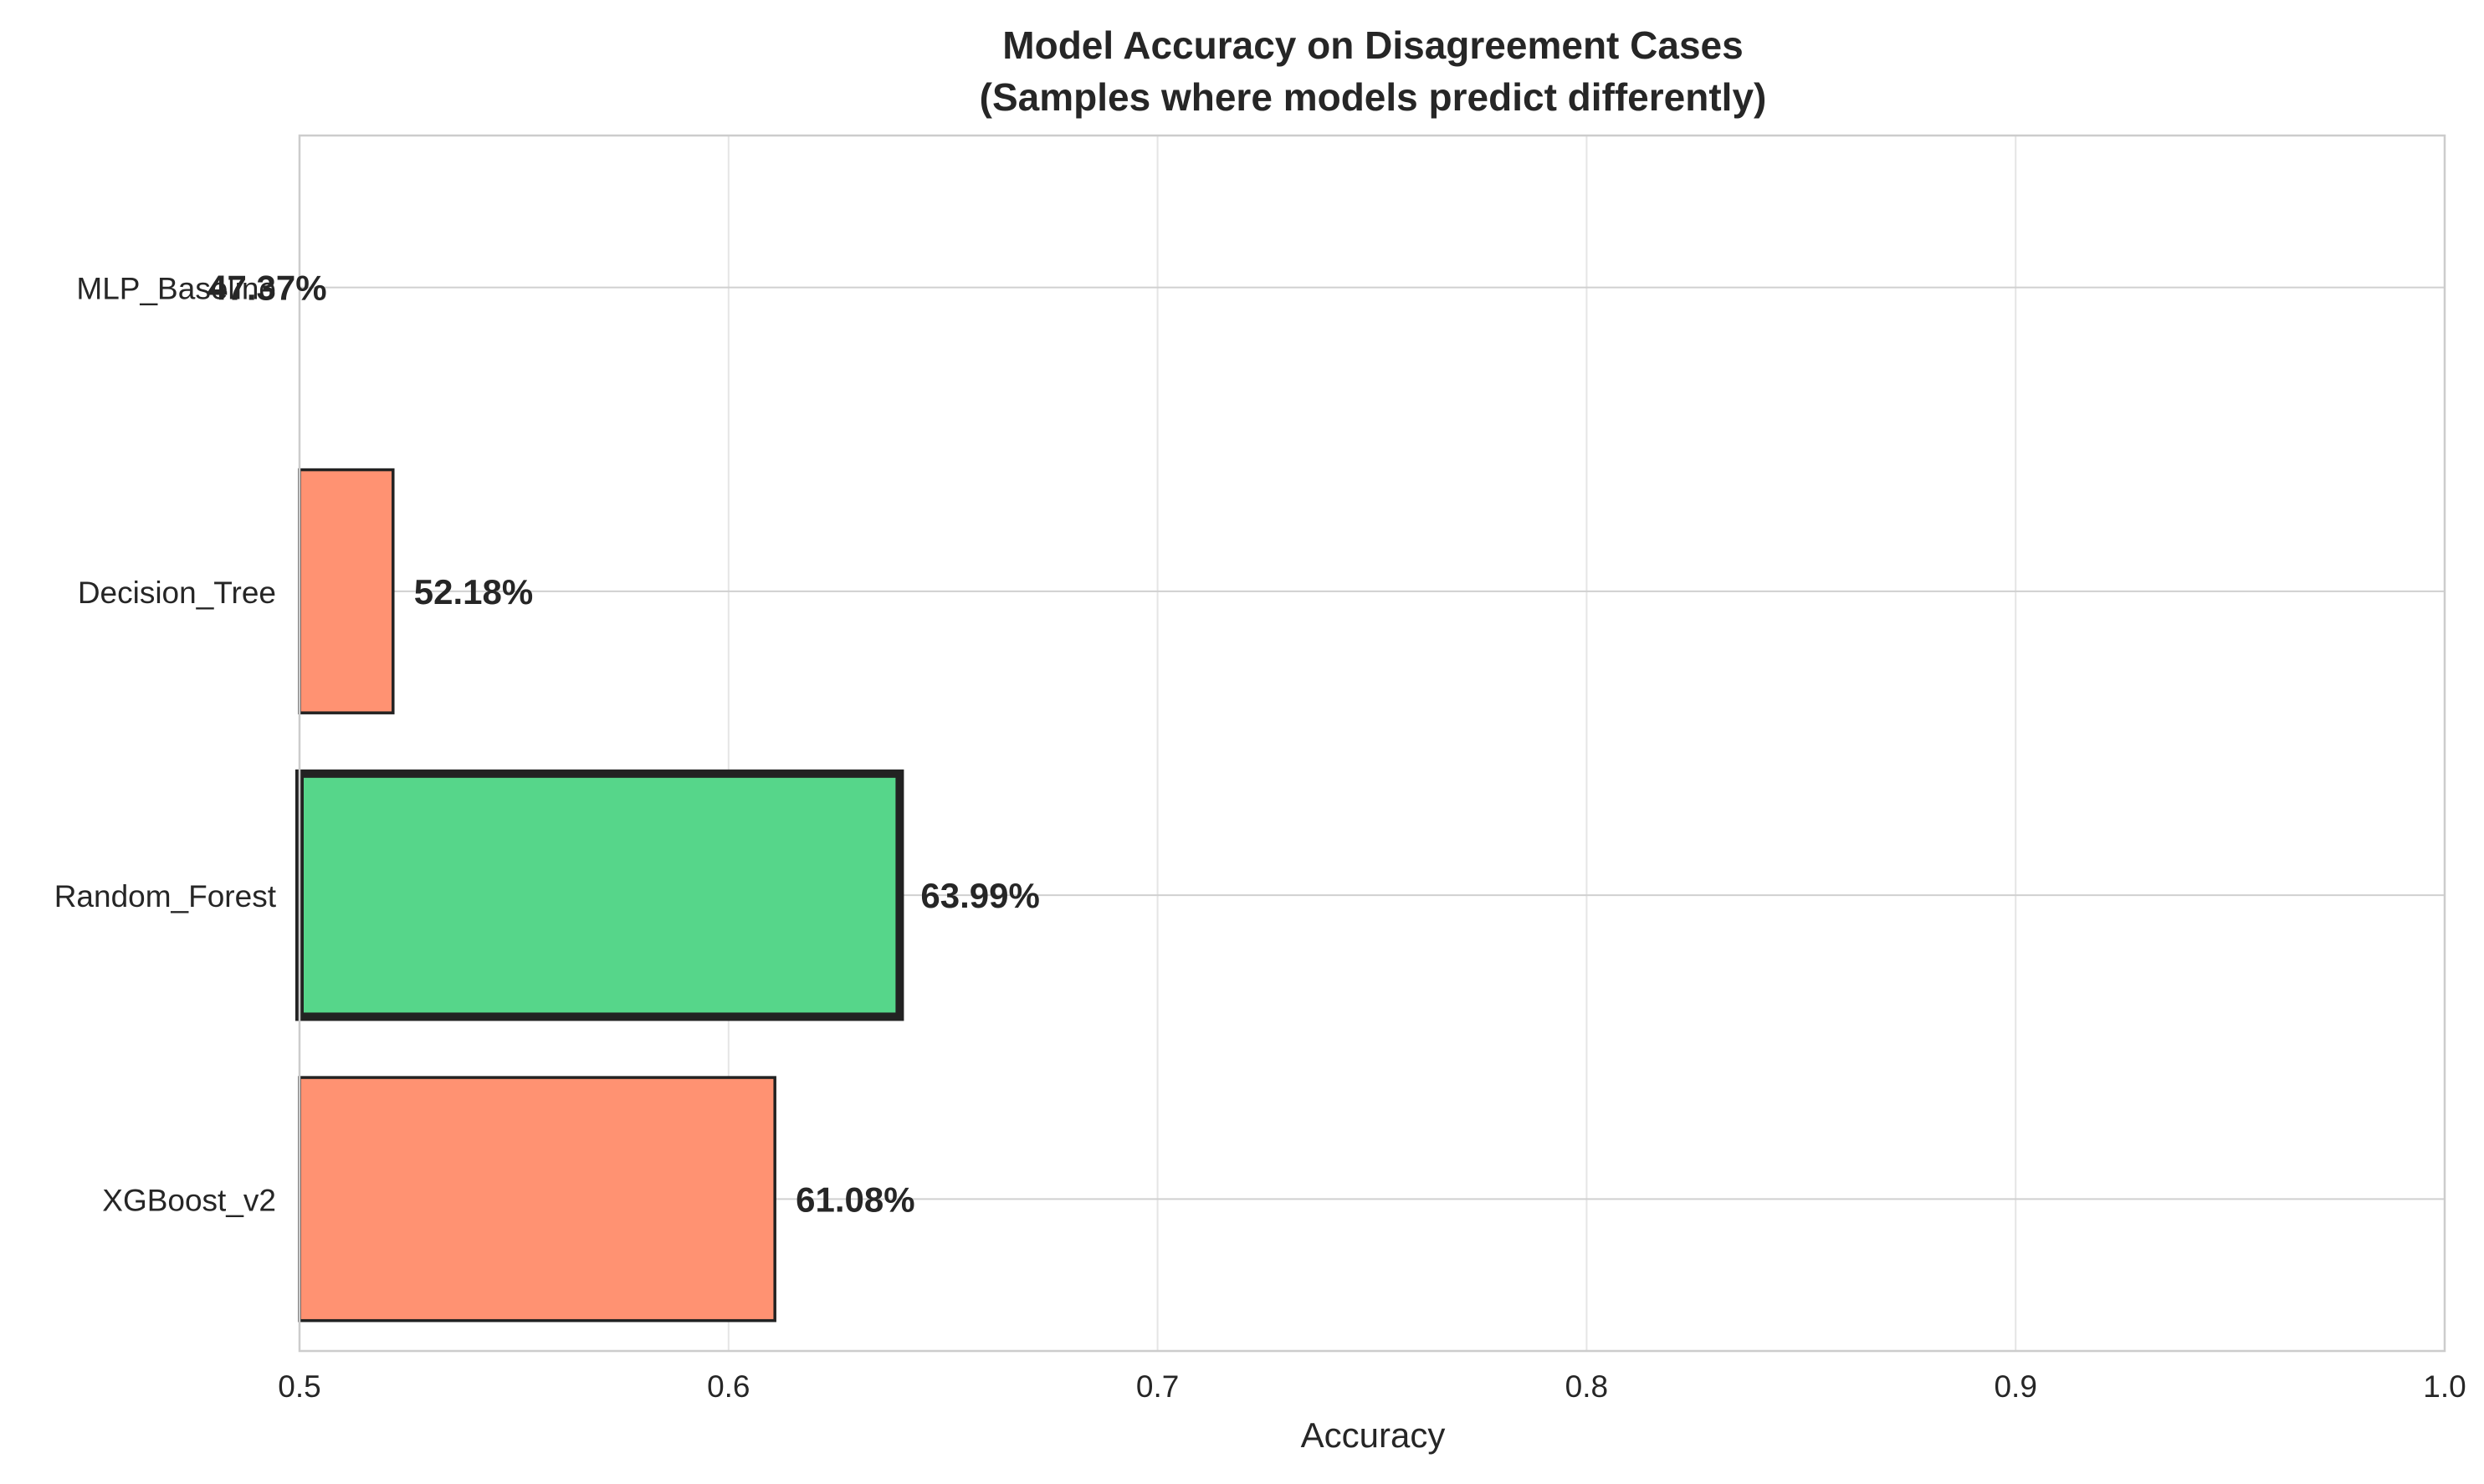 The image size is (2484, 1484). Describe the element at coordinates (266, 288) in the screenshot. I see `value-label: 47.37%` at that location.